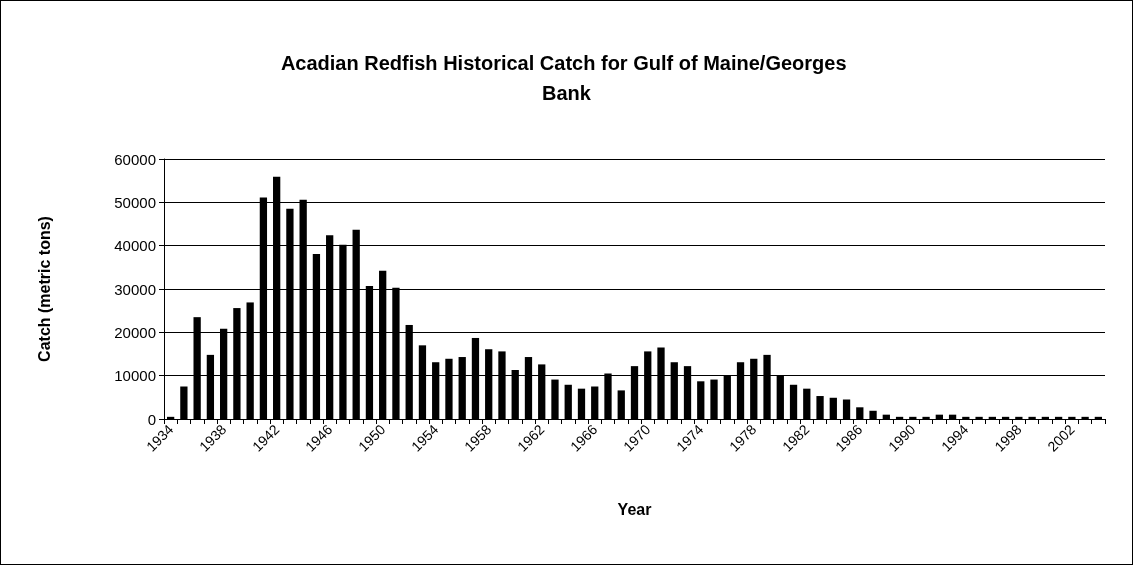 This screenshot has width=1133, height=565. I want to click on y-tick-label: 60000, so click(135, 159).